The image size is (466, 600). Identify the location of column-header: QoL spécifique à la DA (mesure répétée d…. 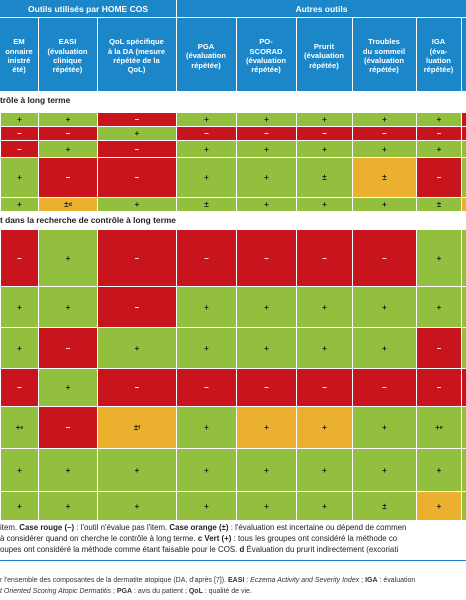
(136, 56).